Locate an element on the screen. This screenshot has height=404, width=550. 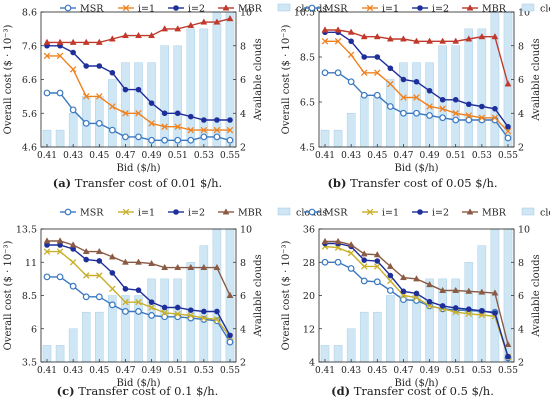
y2-tick-label: 10 is located at coordinates (524, 230).